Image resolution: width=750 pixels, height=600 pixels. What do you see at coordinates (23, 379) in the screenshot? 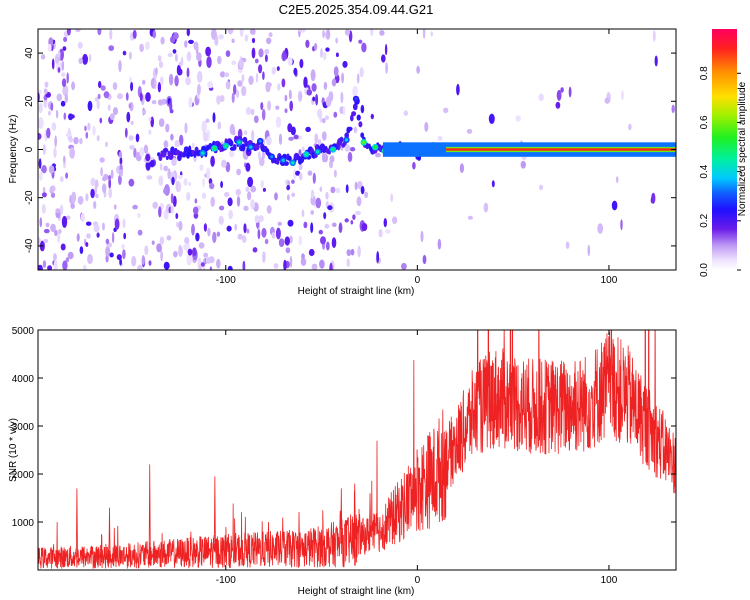
I see `snr-y-tick-label: 4000` at bounding box center [23, 379].